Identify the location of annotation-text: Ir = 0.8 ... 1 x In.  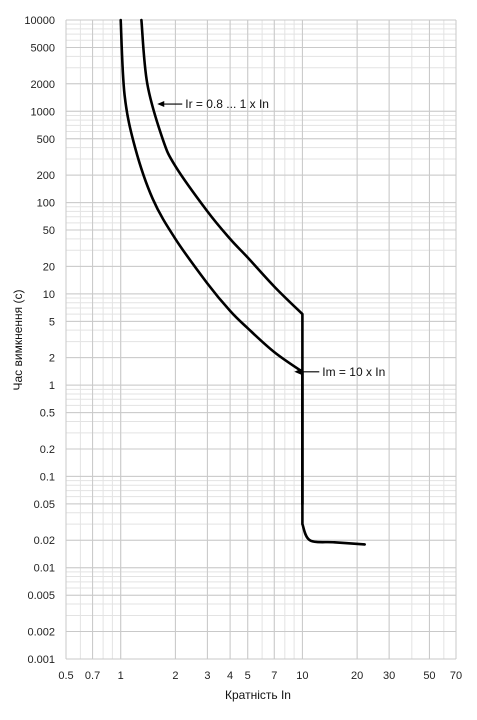
(227, 104).